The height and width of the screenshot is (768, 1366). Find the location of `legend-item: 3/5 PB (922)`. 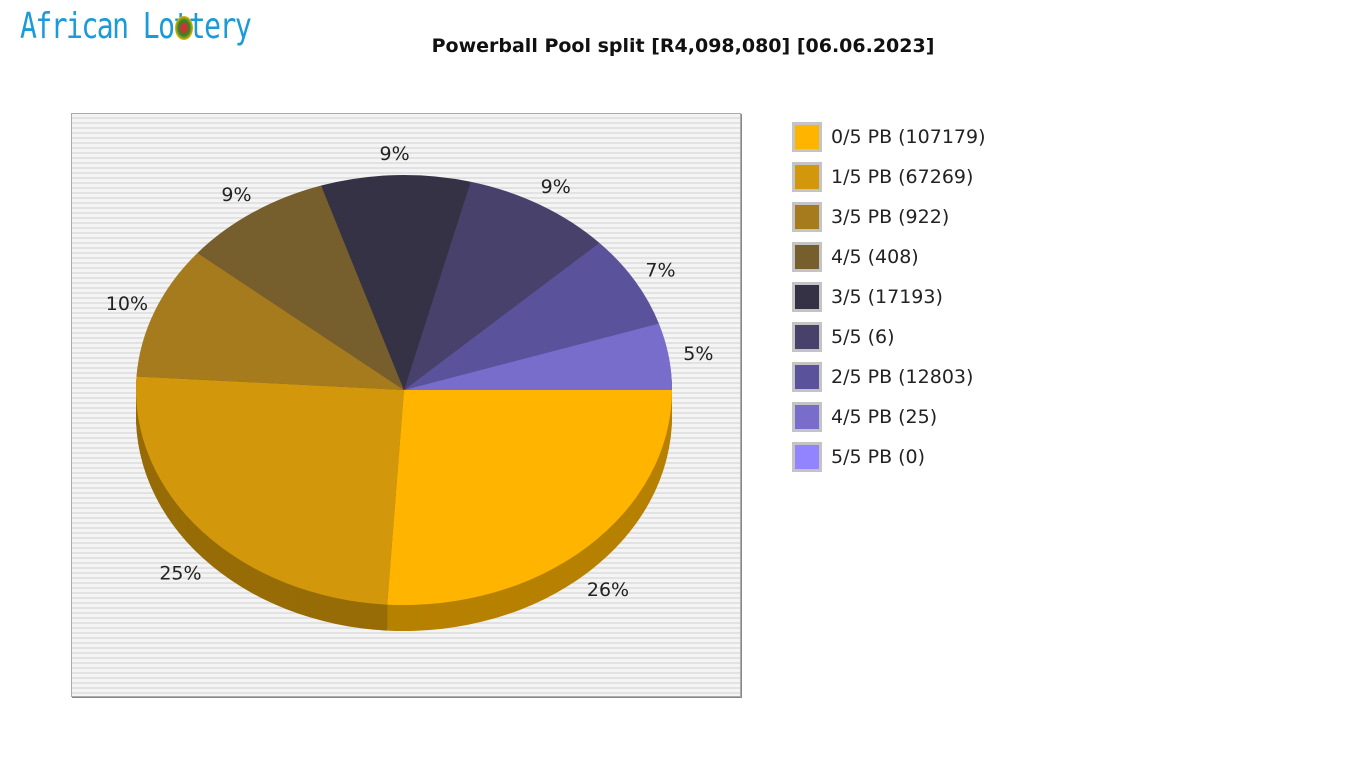

legend-item: 3/5 PB (922) is located at coordinates (889, 222).